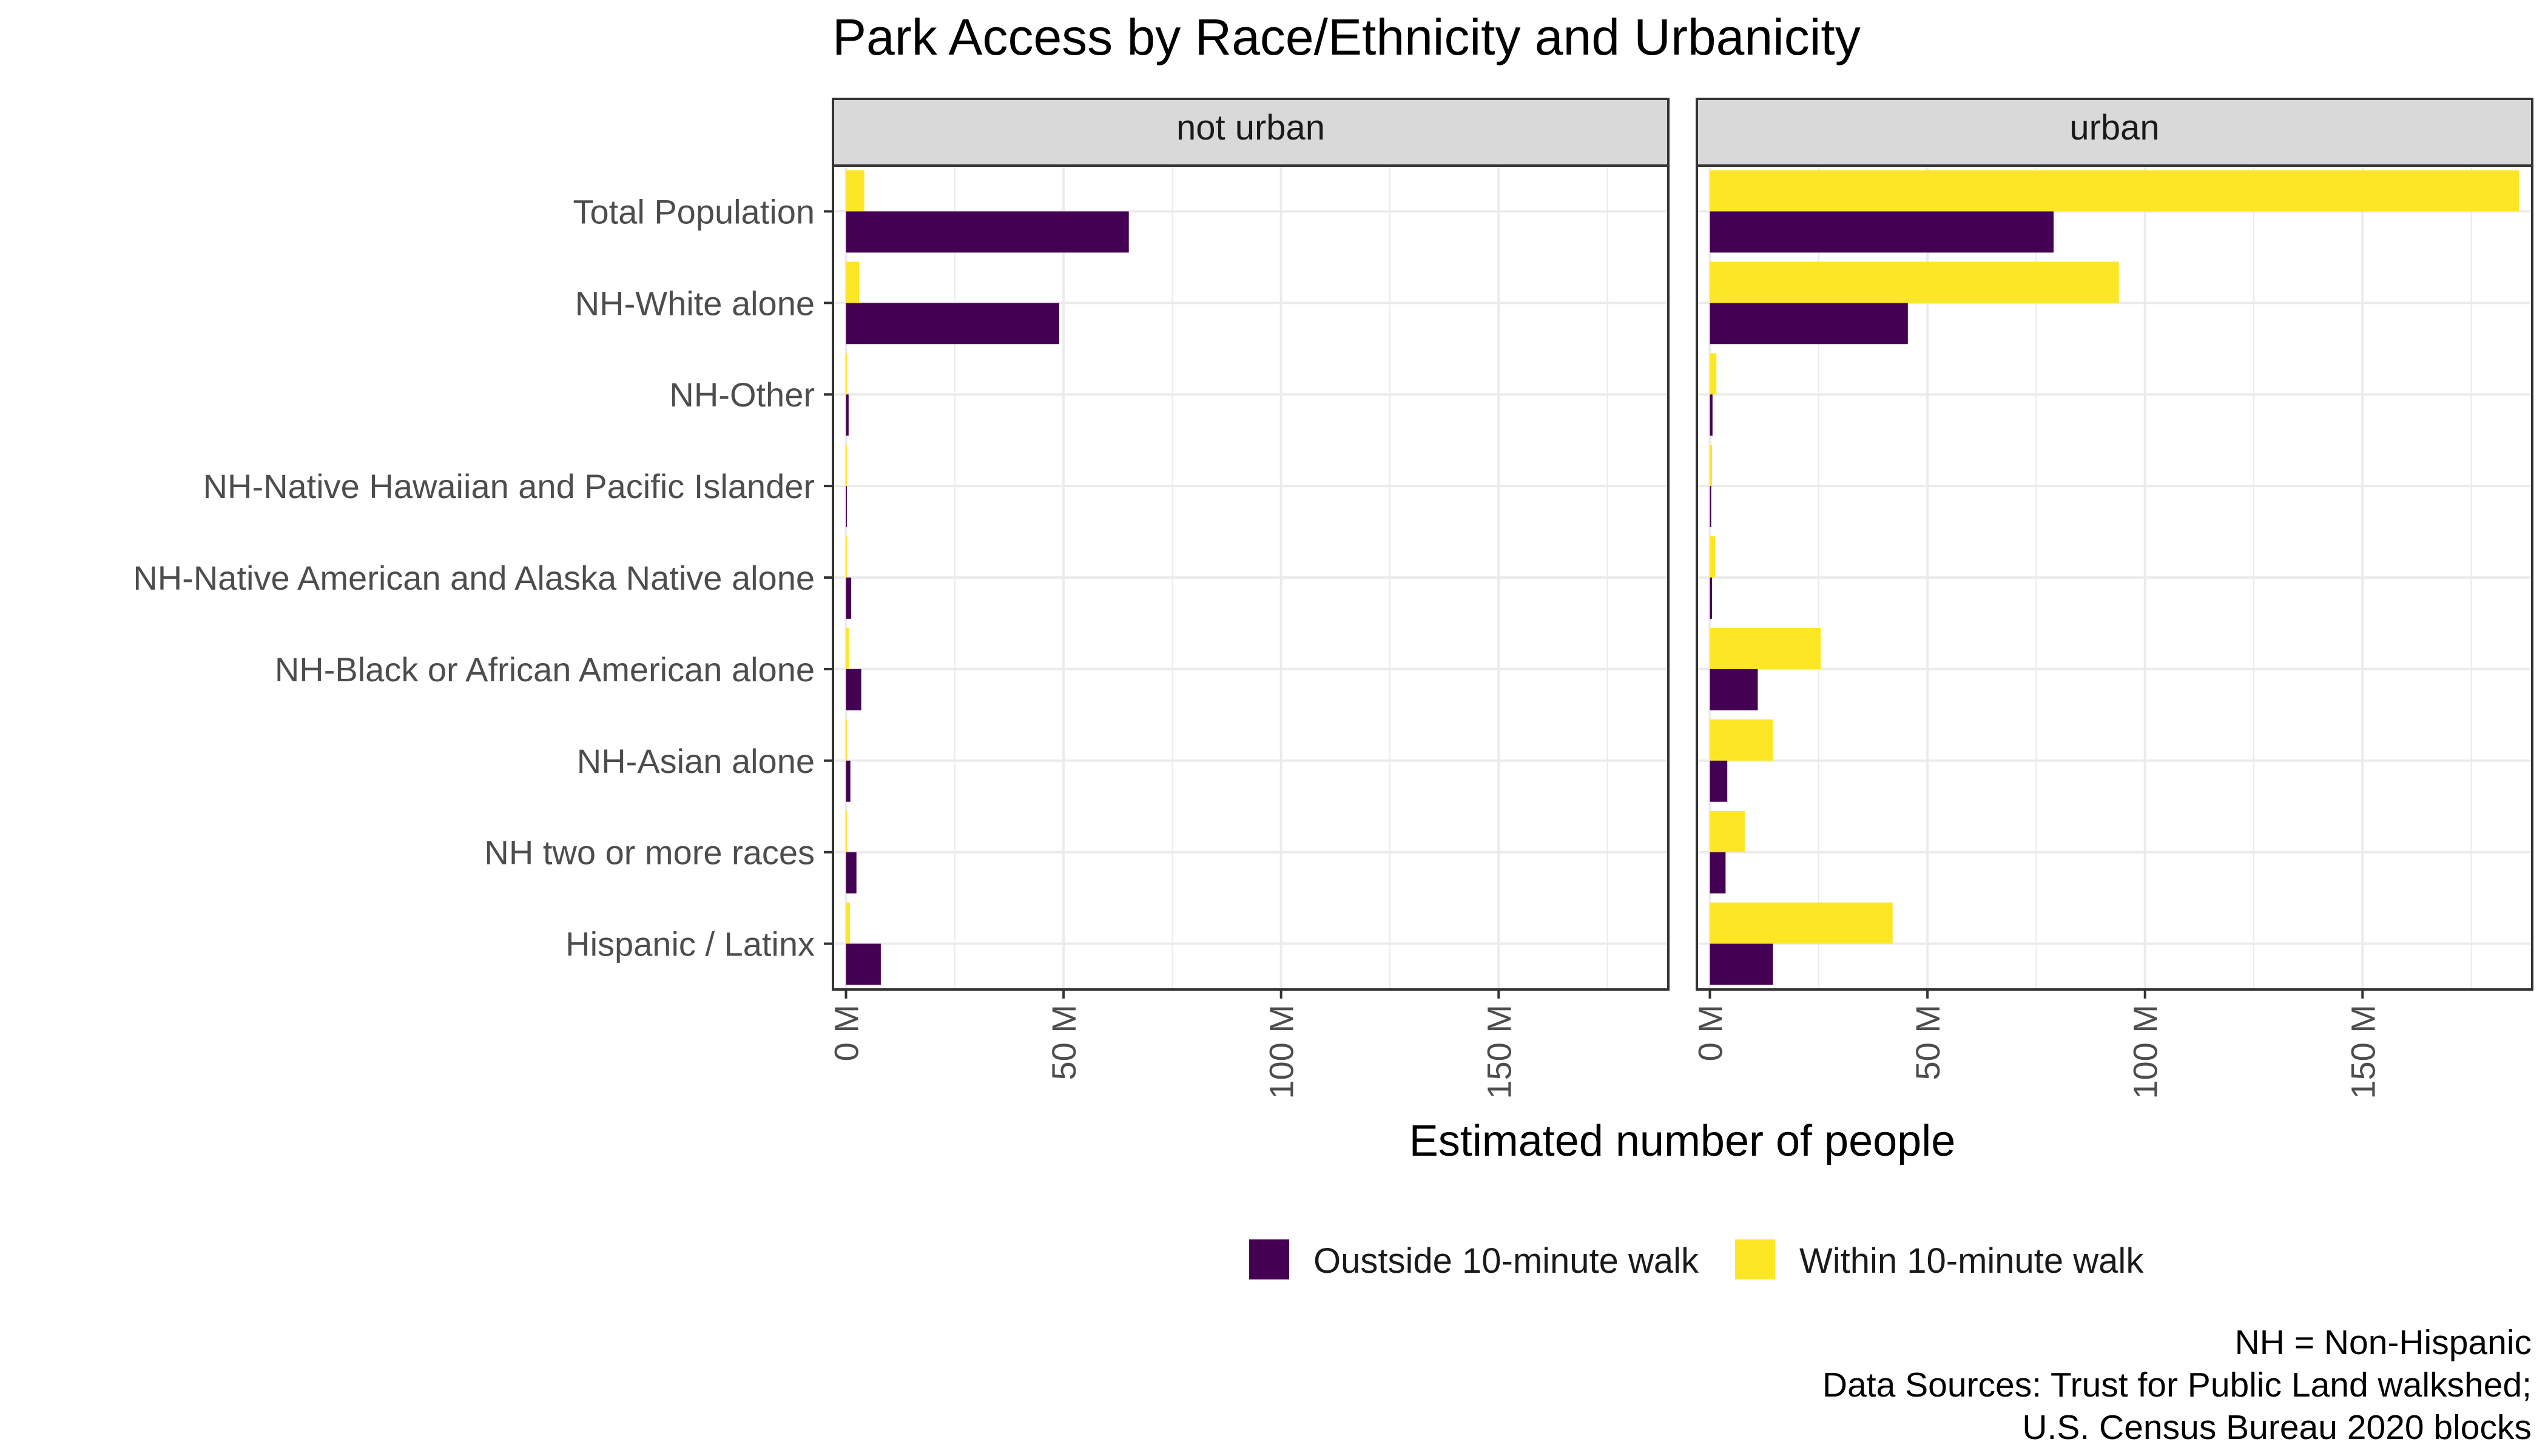 This screenshot has height=1456, width=2548. What do you see at coordinates (1755, 1259) in the screenshot?
I see `legend-key-within` at bounding box center [1755, 1259].